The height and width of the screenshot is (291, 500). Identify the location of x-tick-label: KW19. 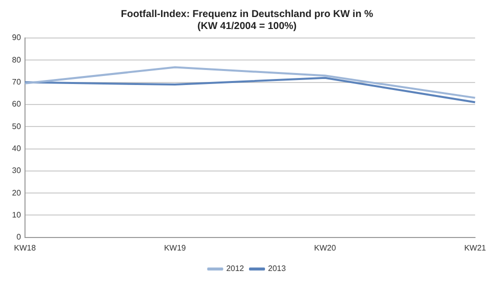
(175, 247).